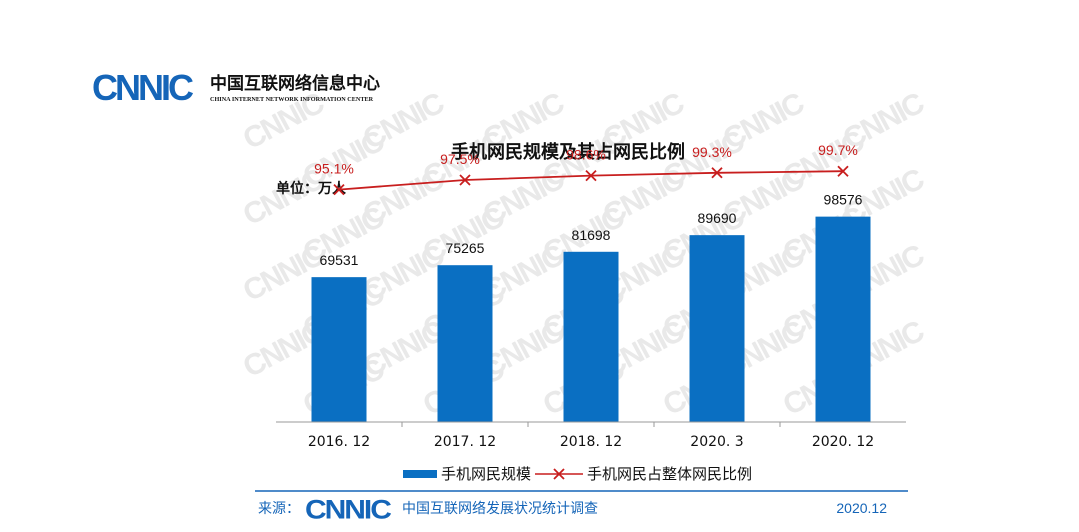 The width and height of the screenshot is (1079, 532). Describe the element at coordinates (591, 235) in the screenshot. I see `bar-value-label: 81698` at that location.